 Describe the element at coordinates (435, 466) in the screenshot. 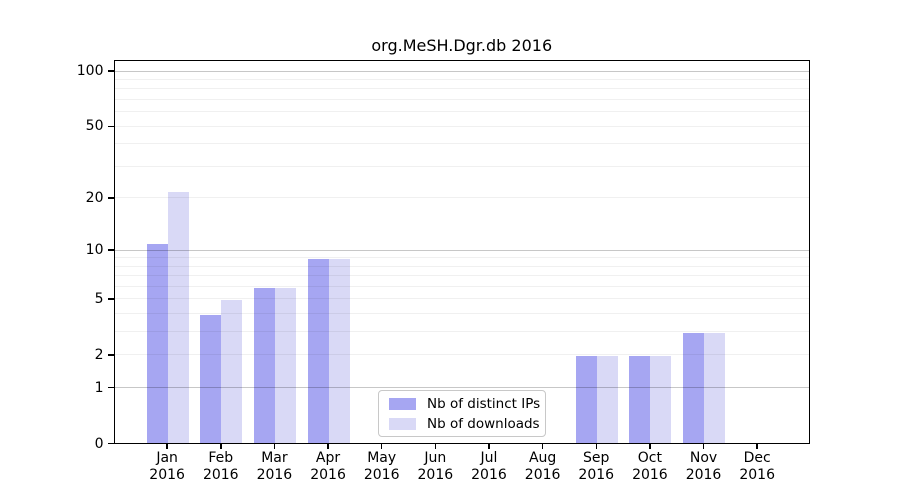

I see `x-axis-tick-label: Jun 2016` at that location.